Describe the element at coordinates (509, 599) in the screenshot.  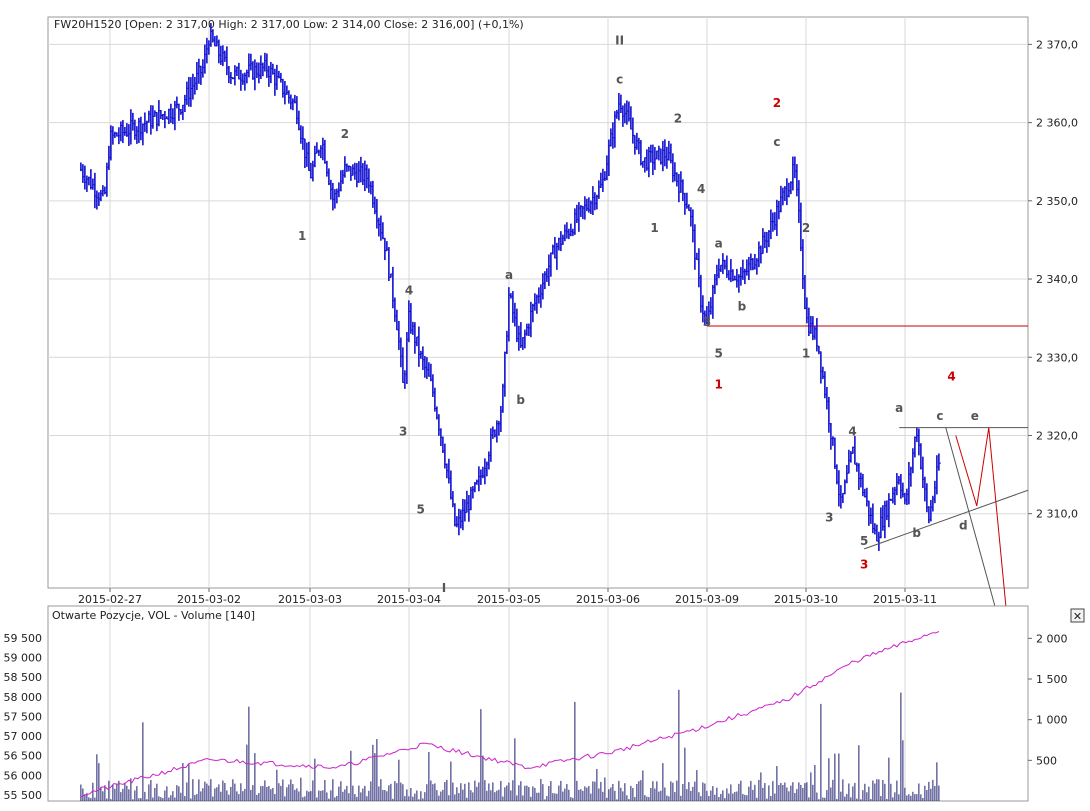
I see `date-tick-label: 2015-03-05` at that location.